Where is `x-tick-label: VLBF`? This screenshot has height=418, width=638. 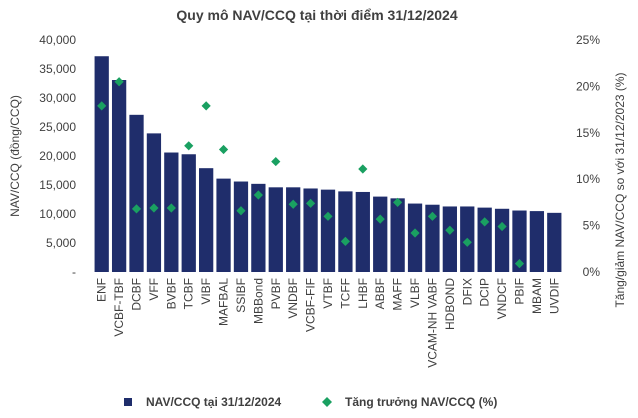
x-tick-label: VLBF is located at coordinates (415, 293).